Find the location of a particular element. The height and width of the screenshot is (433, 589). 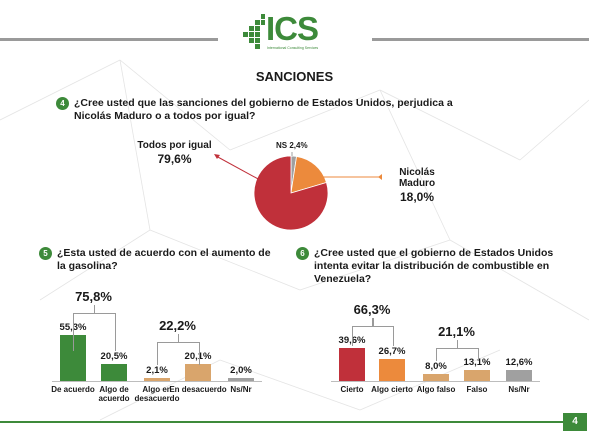

logo-text: ICS is located at coordinates (292, 28).